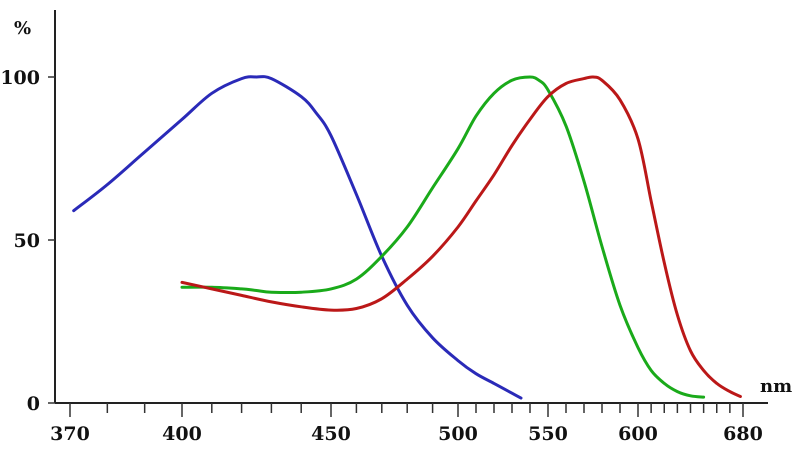 Image resolution: width=800 pixels, height=450 pixels. I want to click on y-tick-label: 50, so click(27, 241).